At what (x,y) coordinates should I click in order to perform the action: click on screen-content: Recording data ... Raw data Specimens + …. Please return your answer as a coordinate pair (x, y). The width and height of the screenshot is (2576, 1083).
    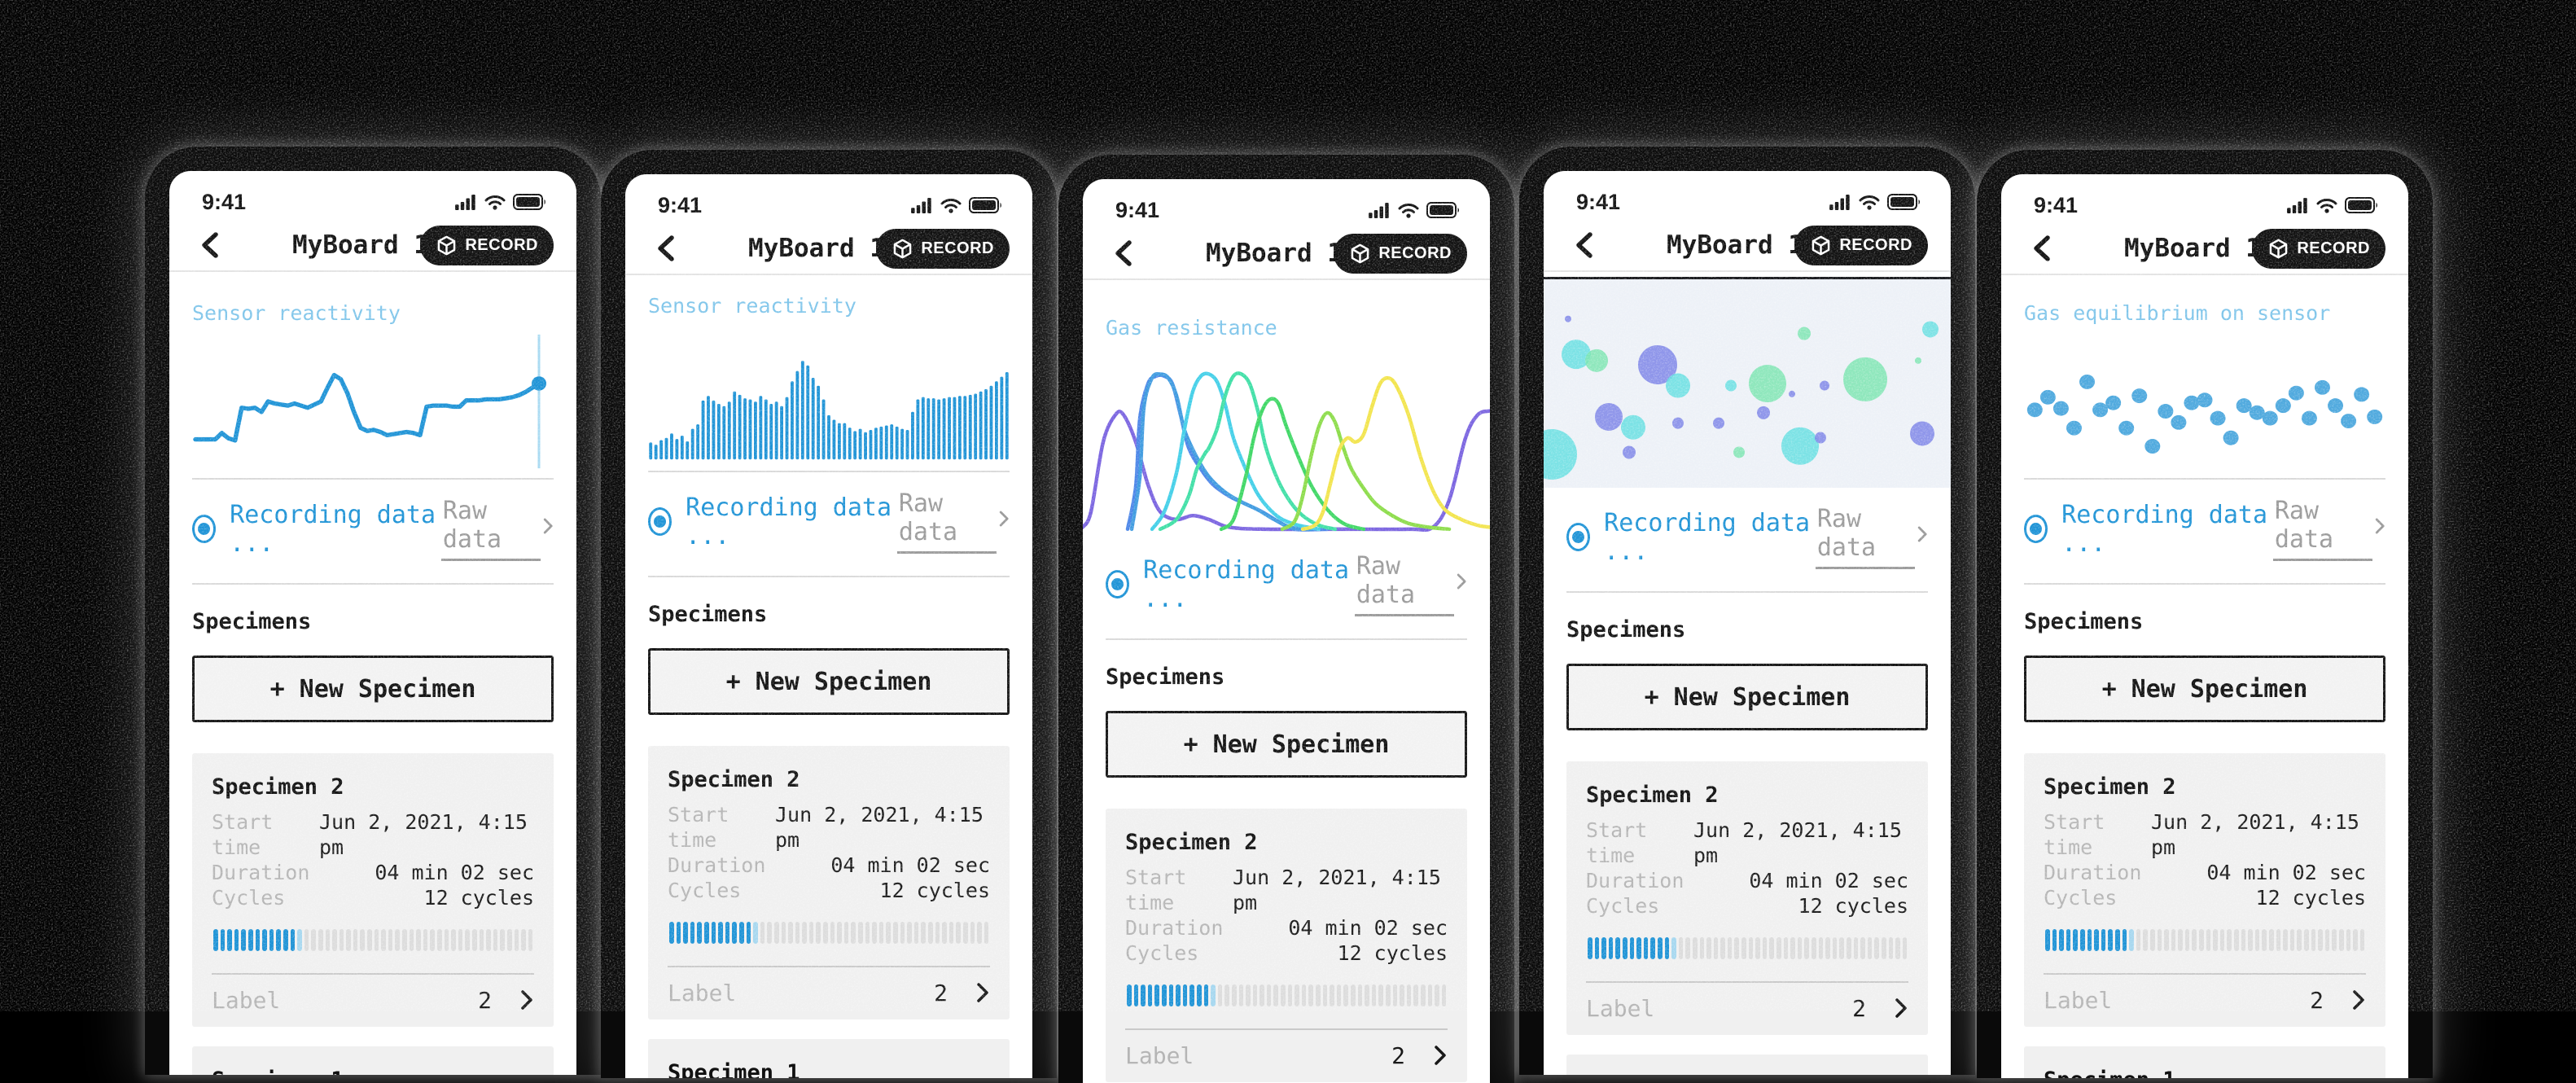
    Looking at the image, I should click on (1747, 676).